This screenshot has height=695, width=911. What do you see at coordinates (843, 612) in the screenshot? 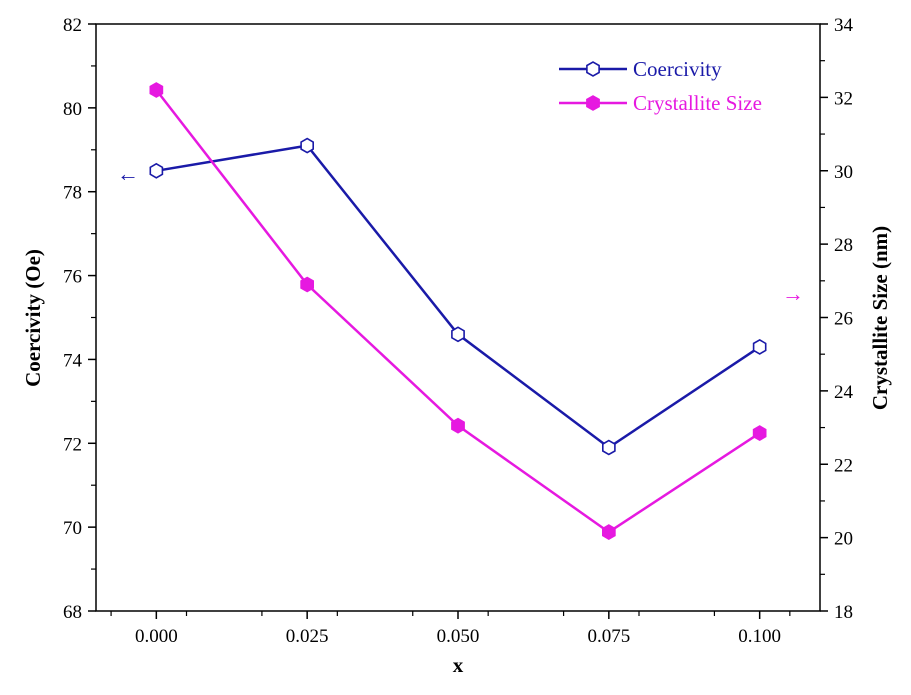
I see `y-right-tick-label: 18` at bounding box center [843, 612].